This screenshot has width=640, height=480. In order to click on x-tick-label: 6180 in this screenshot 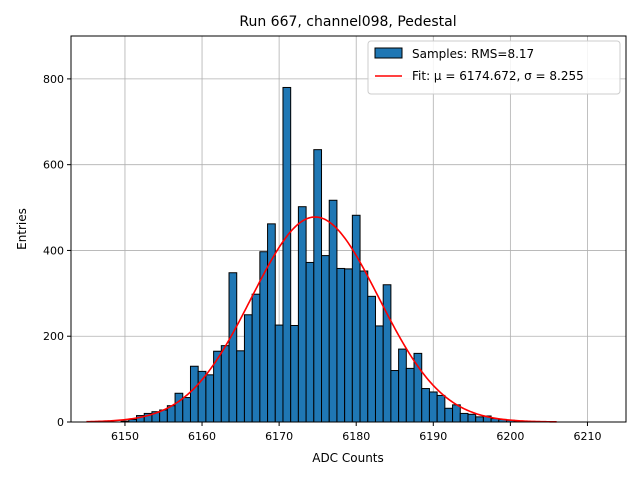, I will do `click(356, 436)`.